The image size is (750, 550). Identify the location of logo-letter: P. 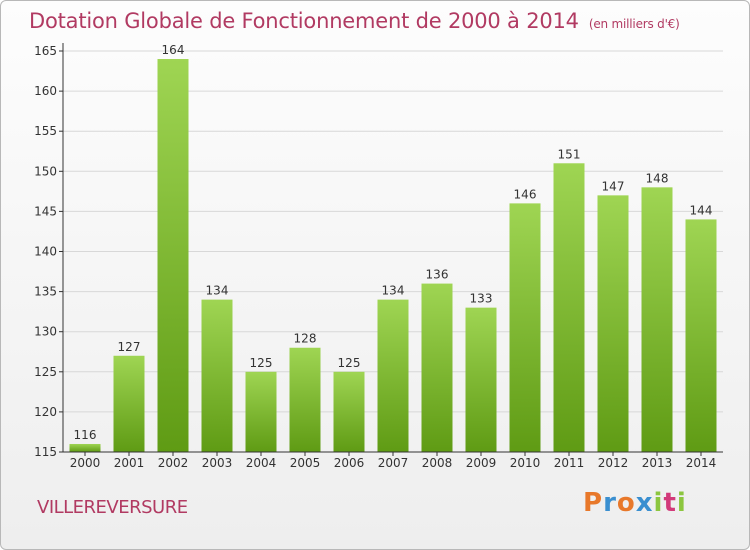
(593, 503).